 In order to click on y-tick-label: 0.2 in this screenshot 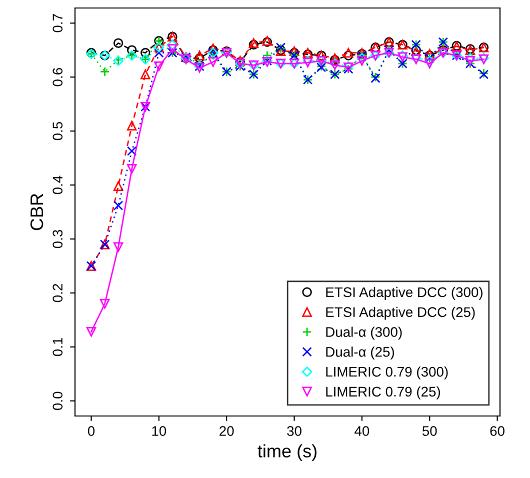, I will do `click(57, 293)`.